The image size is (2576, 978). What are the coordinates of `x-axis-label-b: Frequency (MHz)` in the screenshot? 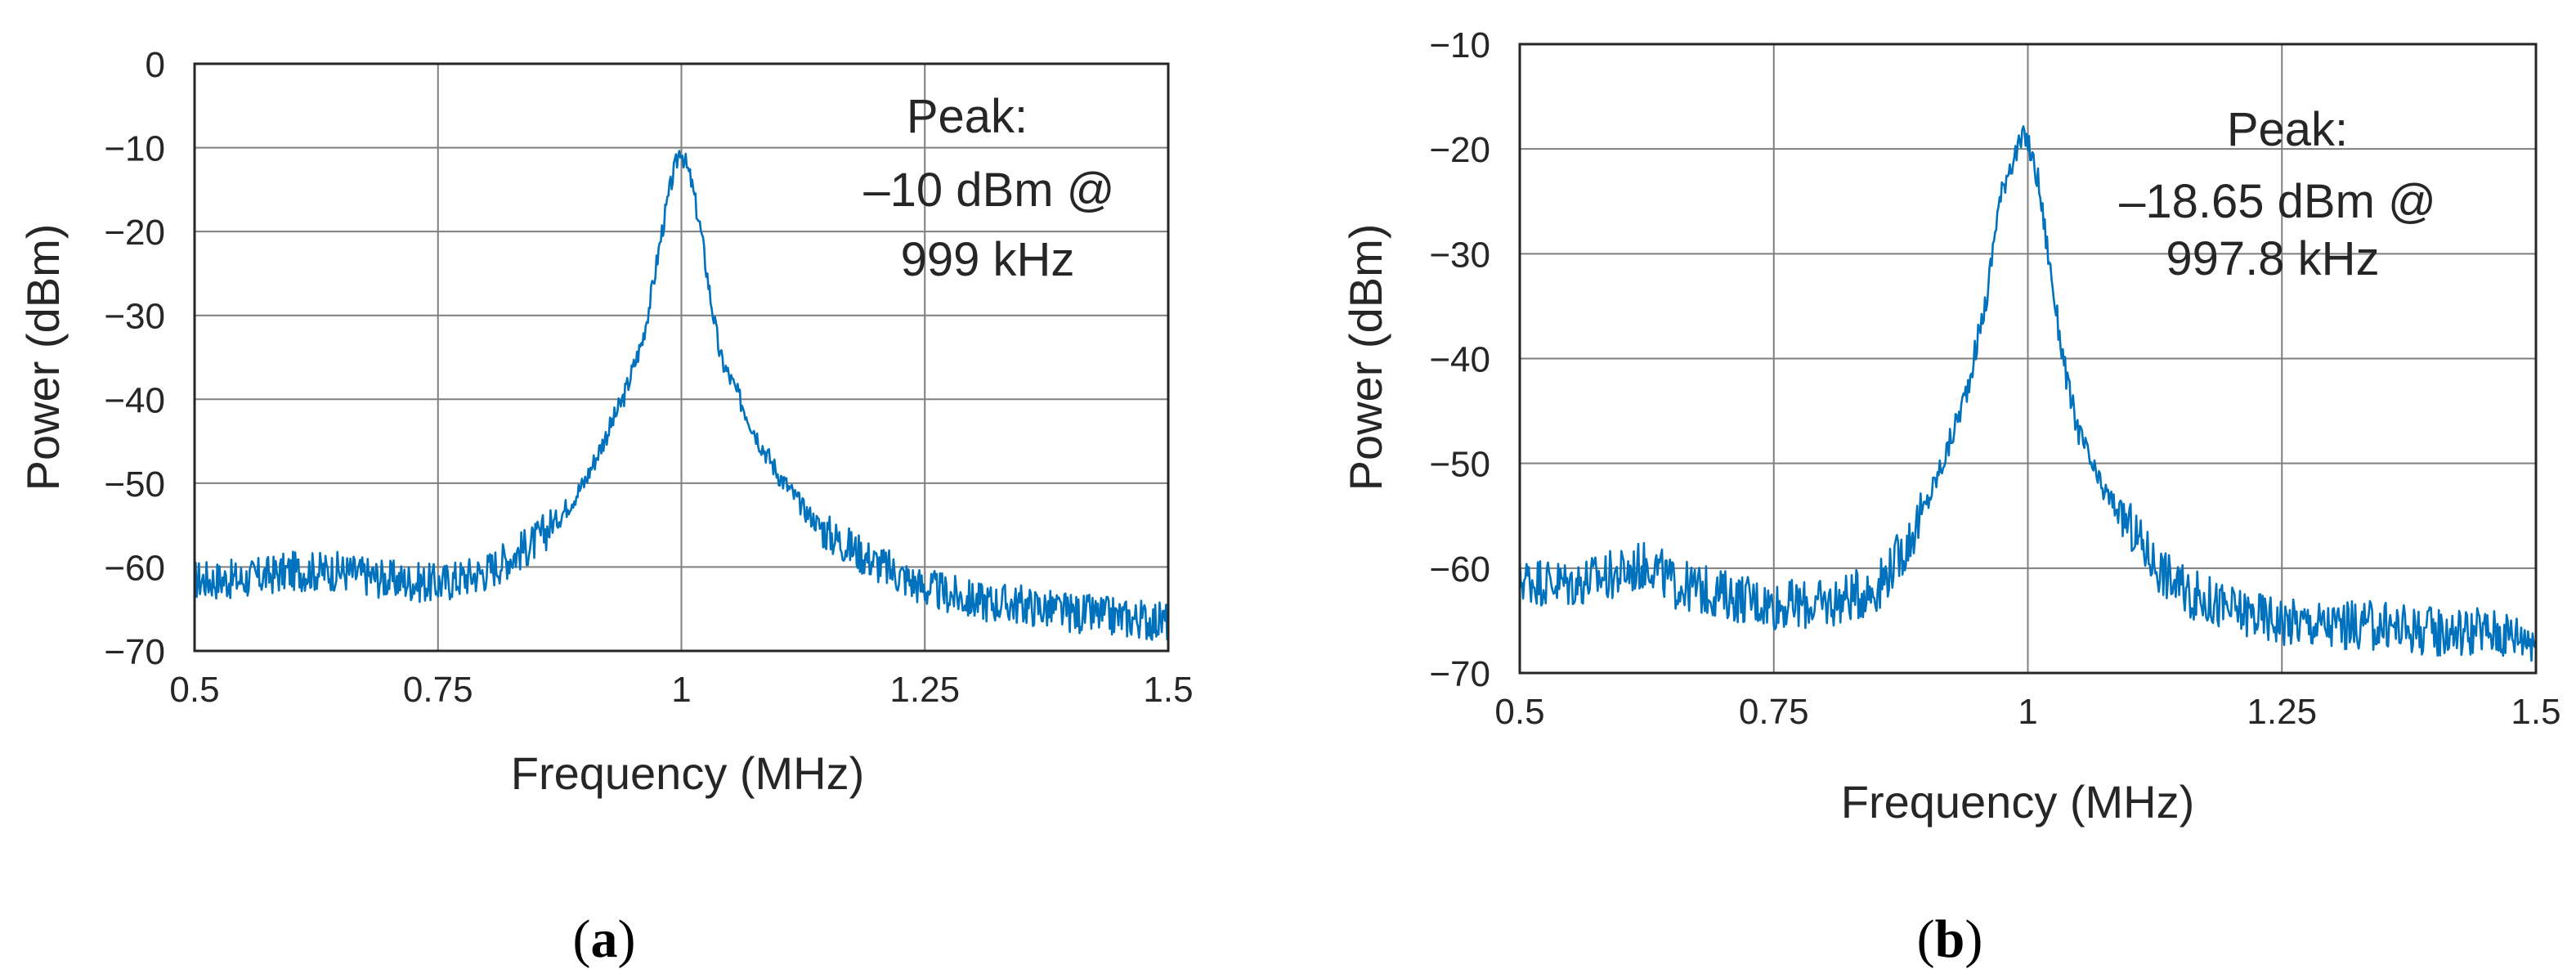 It's located at (2018, 802).